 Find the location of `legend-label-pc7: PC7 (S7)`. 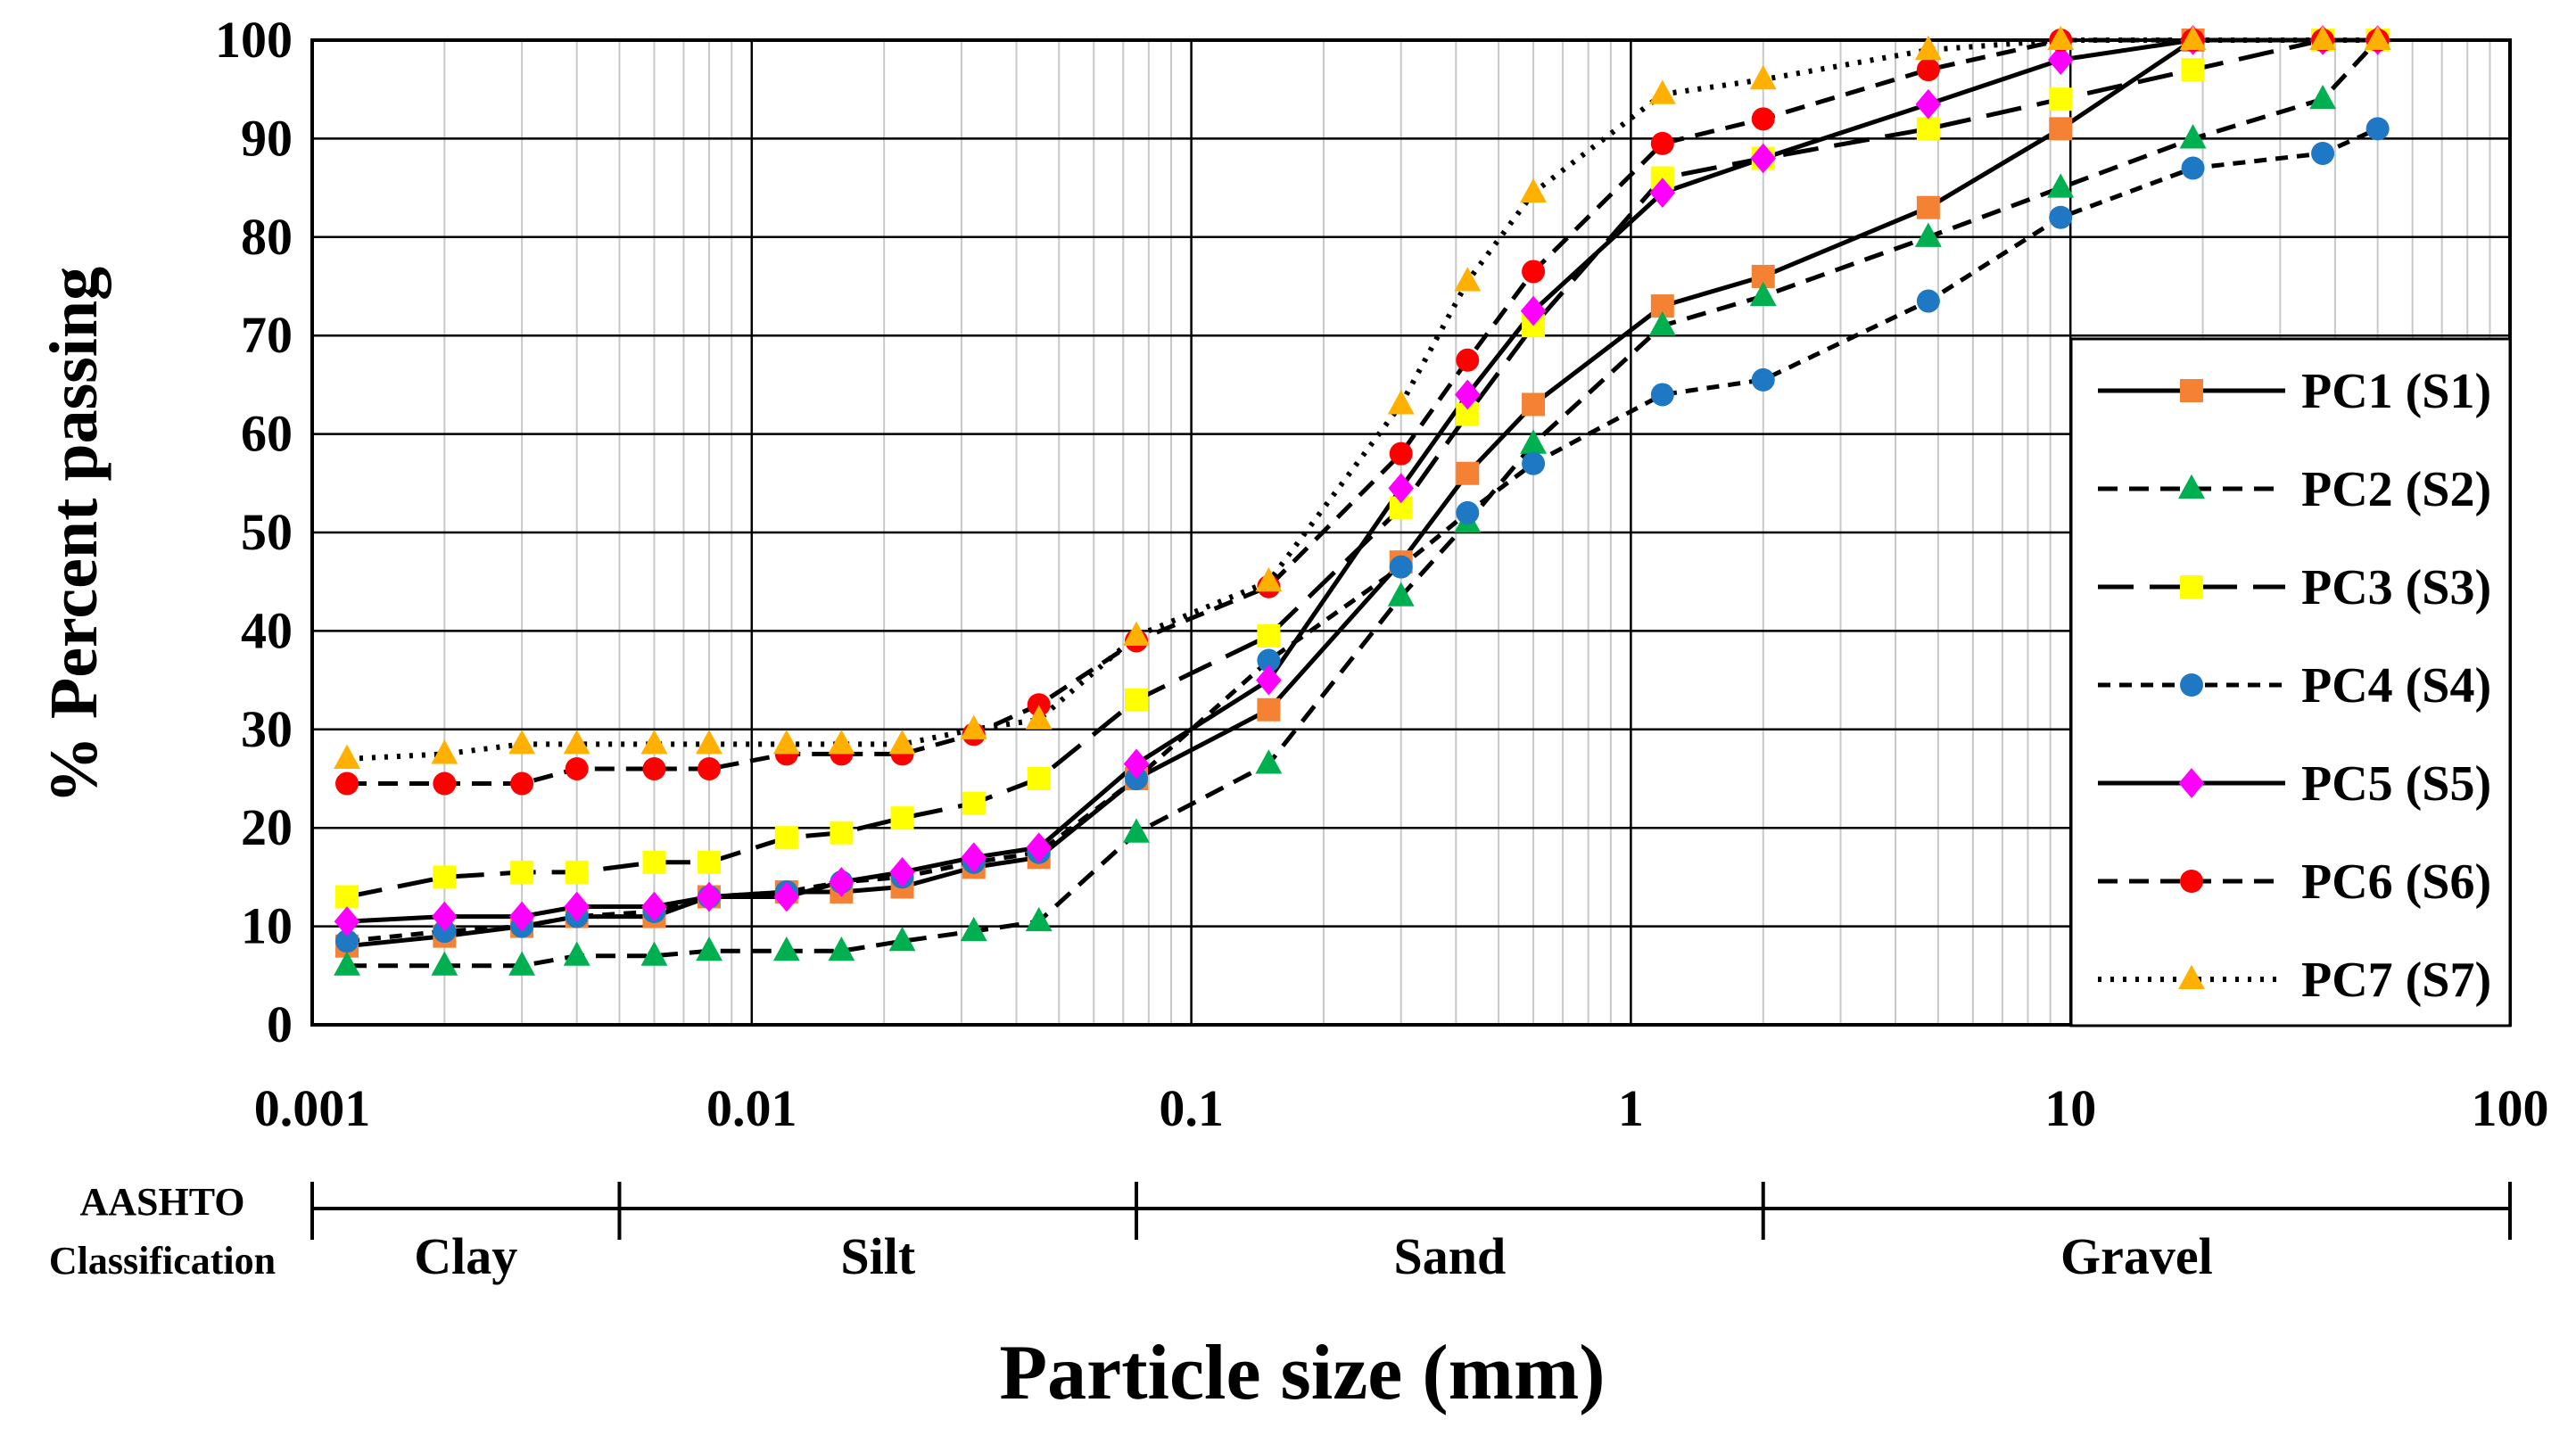

legend-label-pc7: PC7 (S7) is located at coordinates (2396, 980).